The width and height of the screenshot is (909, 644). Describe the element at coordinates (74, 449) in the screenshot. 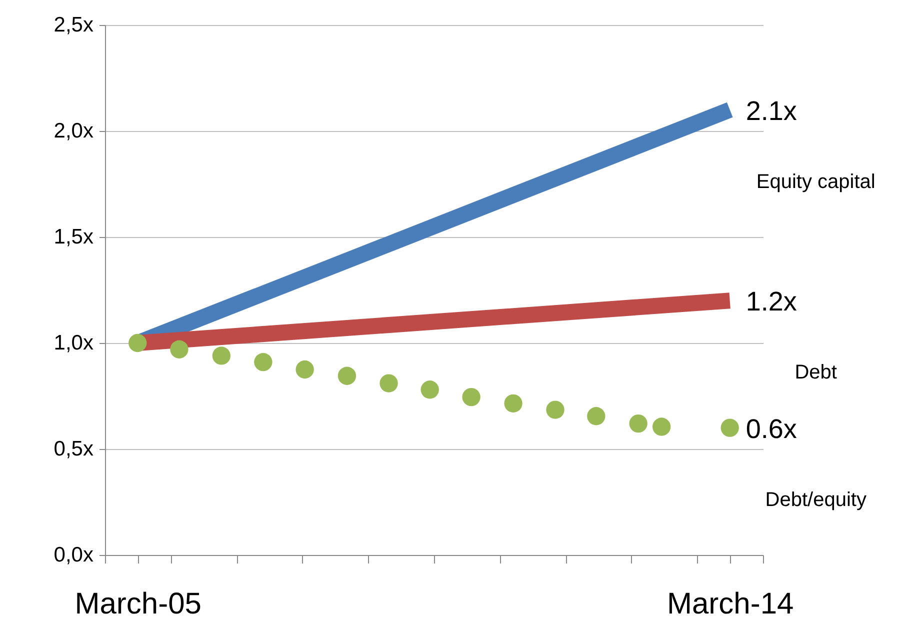

I see `y-tick-label: 0,5x` at that location.